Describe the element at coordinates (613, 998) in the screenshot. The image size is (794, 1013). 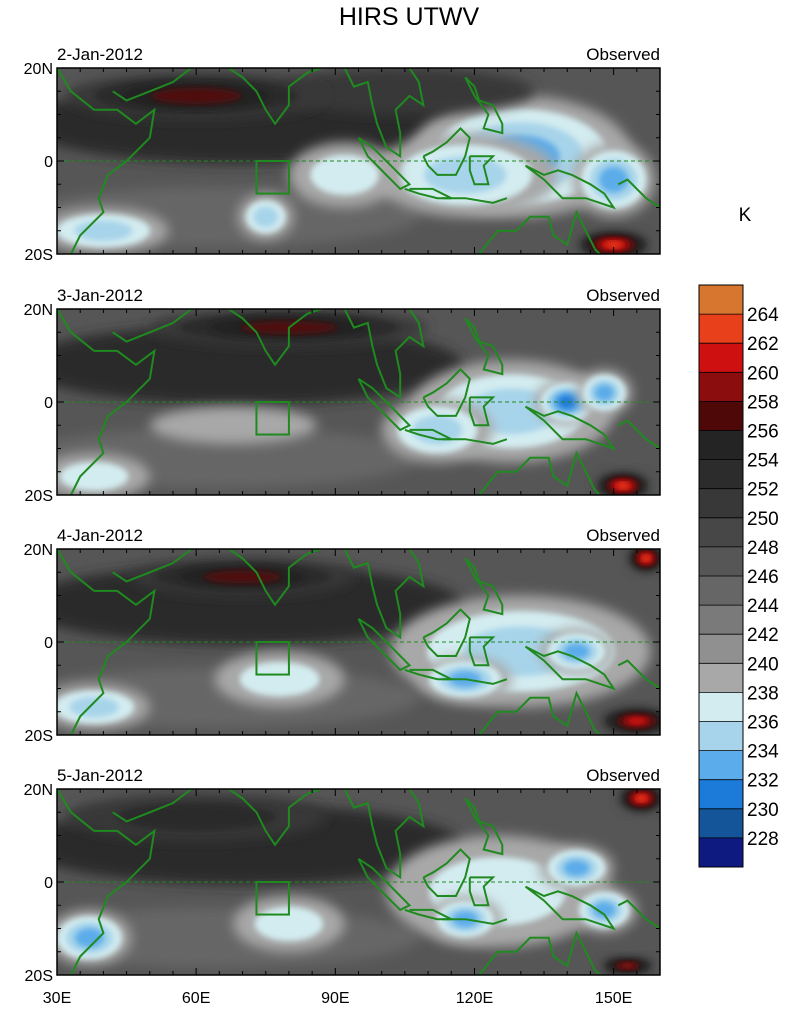
I see `x-tick-label: 150E` at that location.